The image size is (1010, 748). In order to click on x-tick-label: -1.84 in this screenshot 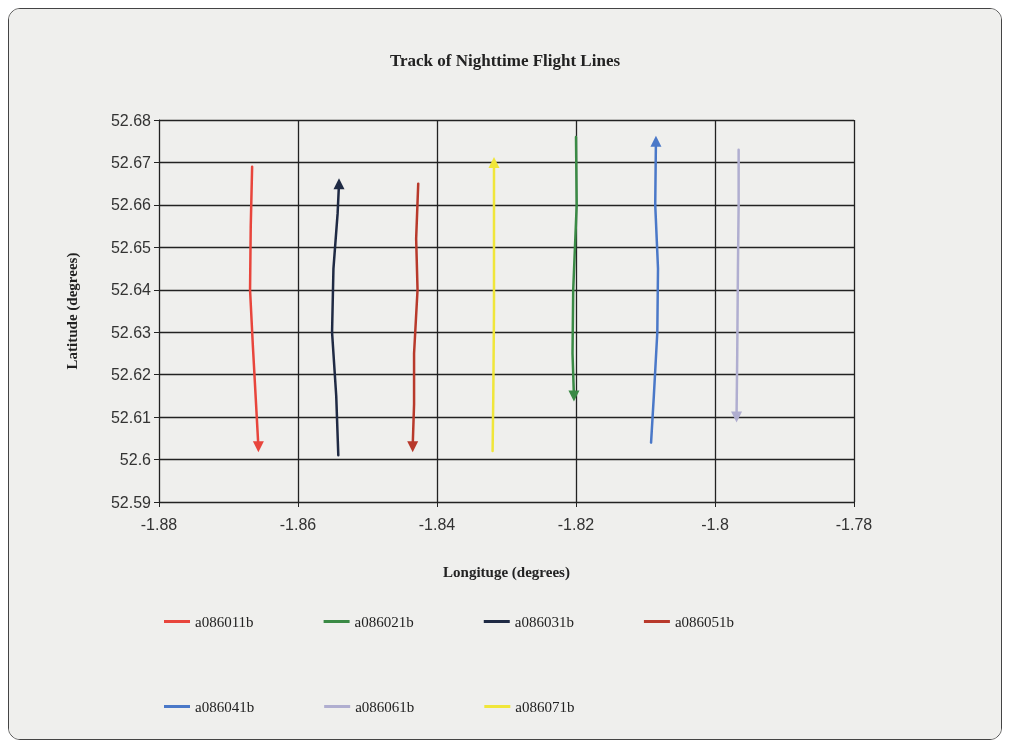, I will do `click(437, 524)`.